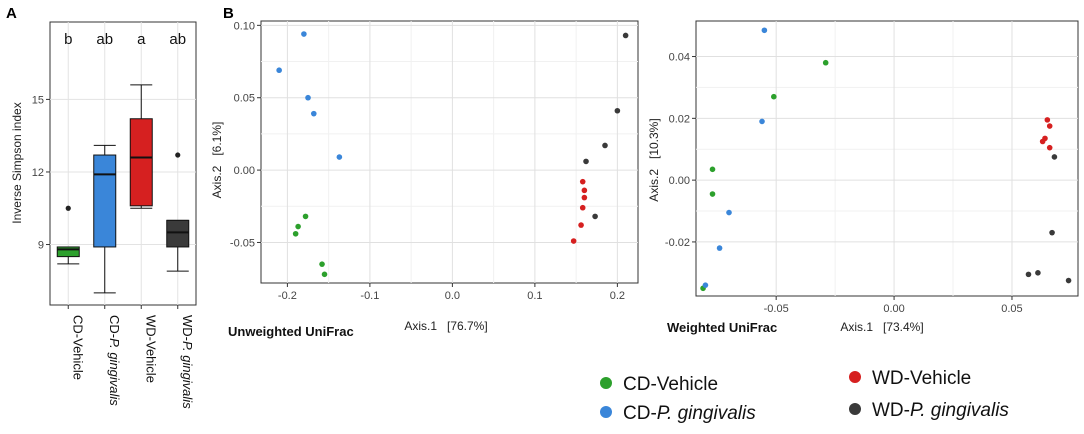 The width and height of the screenshot is (1084, 434). I want to click on x-tick-label: -0.05, so click(776, 309).